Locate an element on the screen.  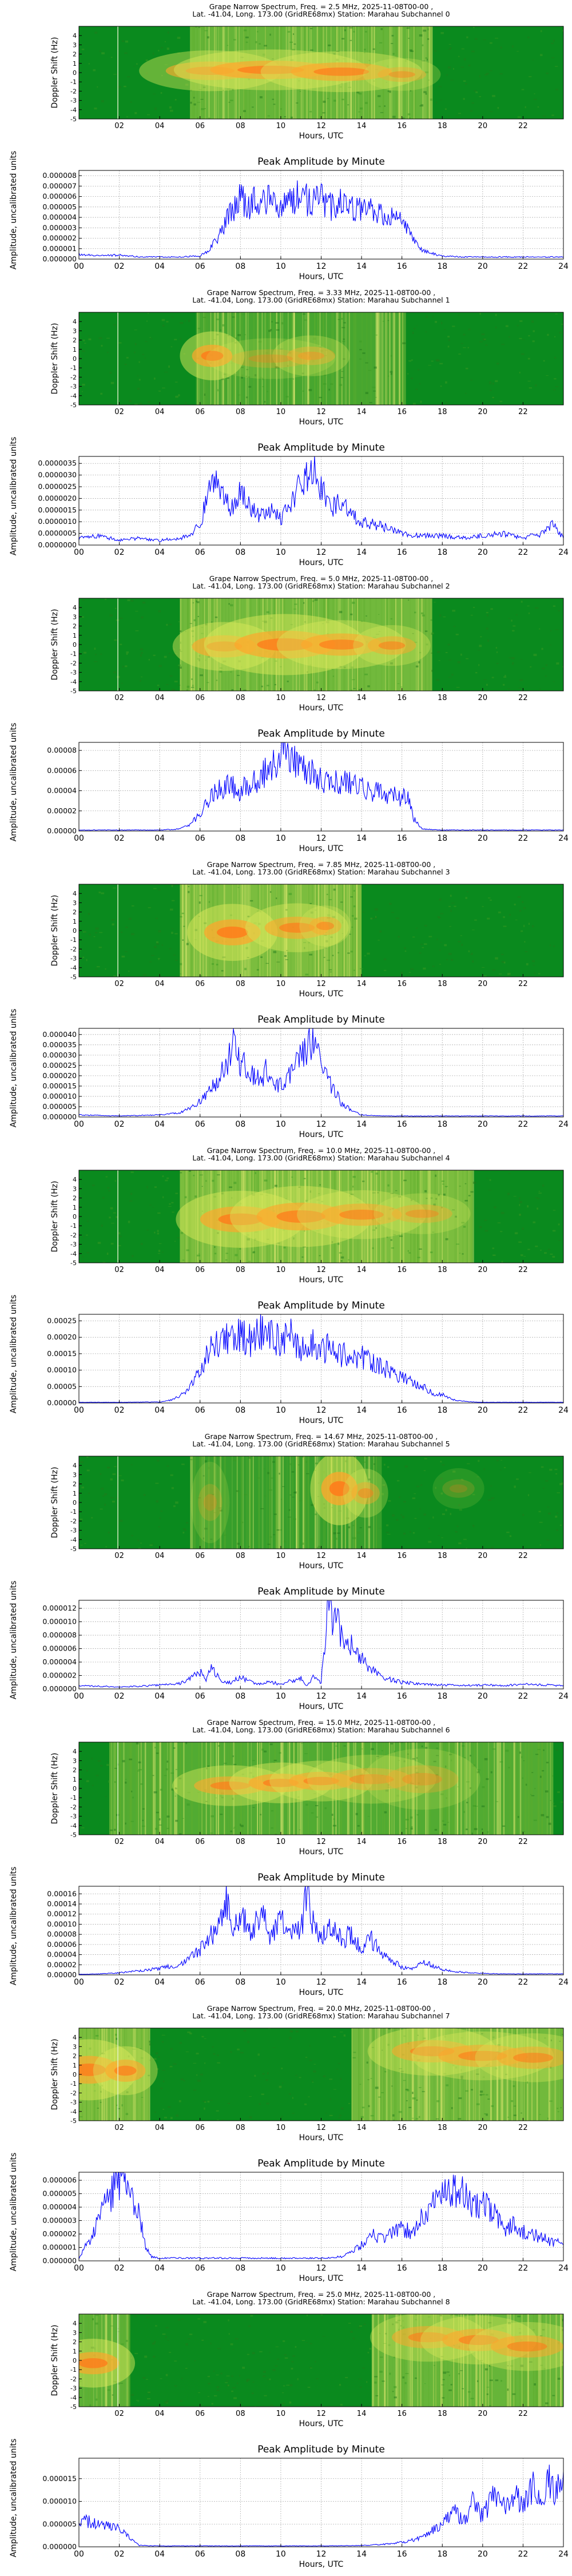
y-tick-label: 0.00000 is located at coordinates (62, 830).